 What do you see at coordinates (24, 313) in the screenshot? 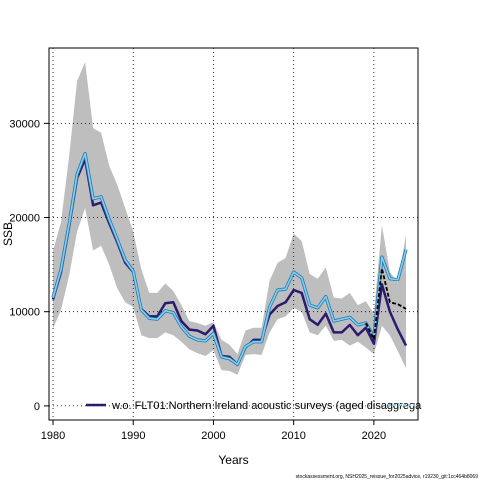
I see `y-tick-label: 10000` at bounding box center [24, 313].